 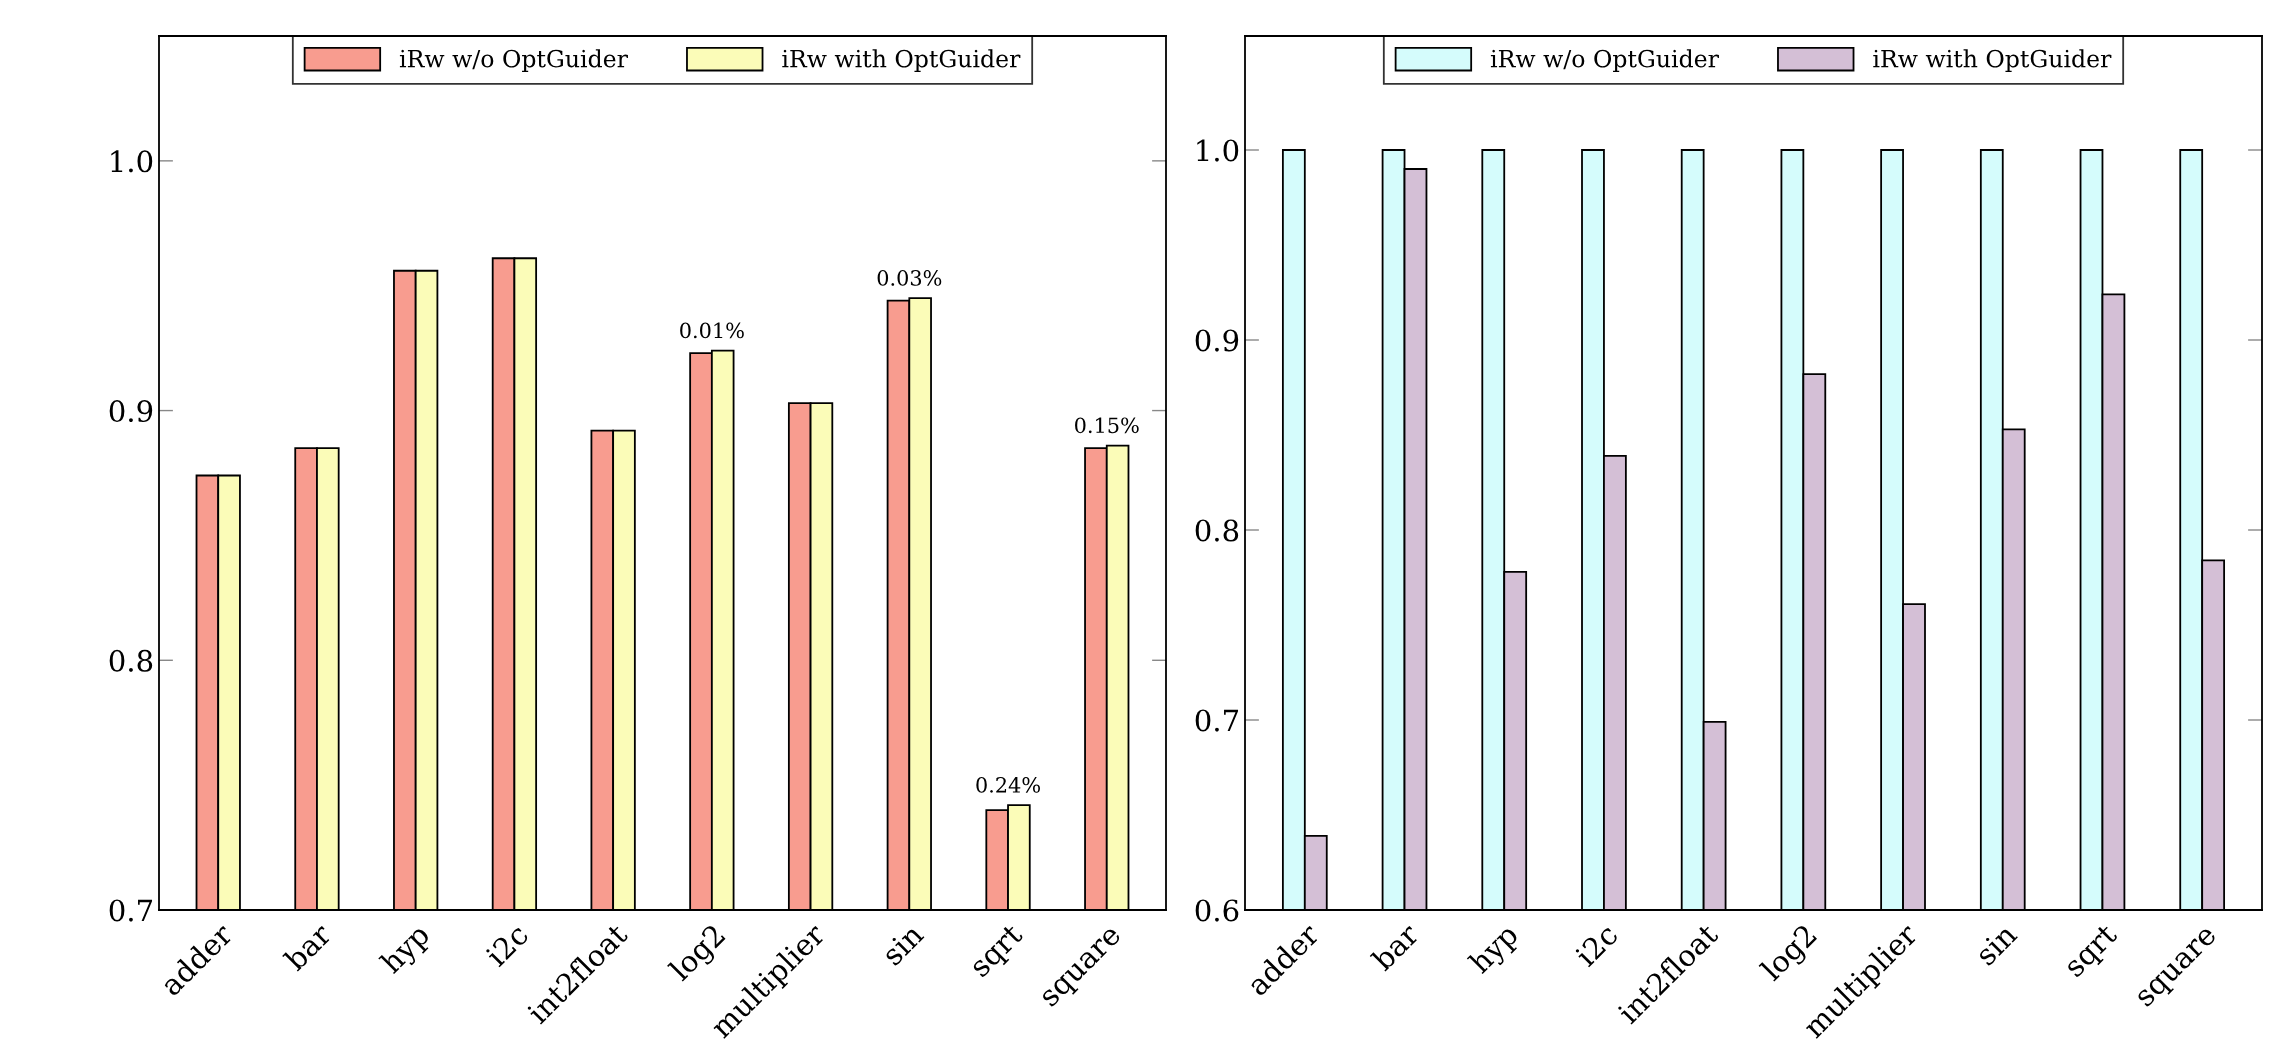 What do you see at coordinates (1008, 784) in the screenshot?
I see `annotation: 0.24%` at bounding box center [1008, 784].